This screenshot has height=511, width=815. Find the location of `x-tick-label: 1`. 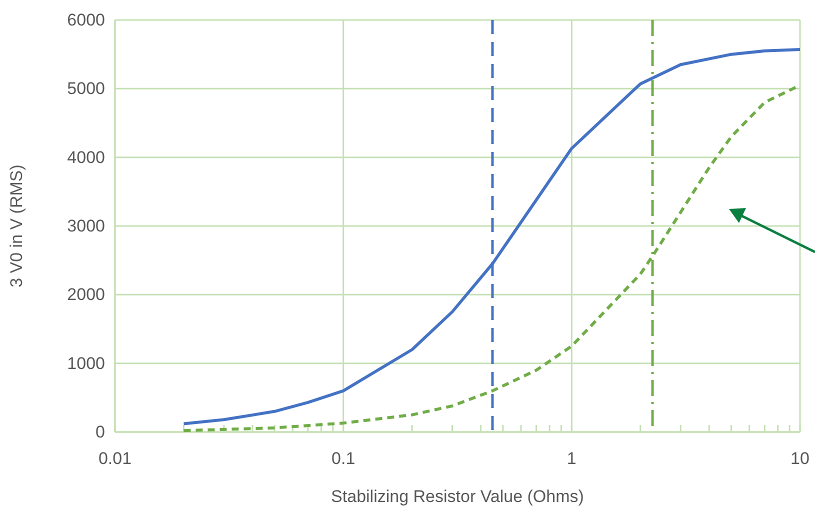

x-tick-label: 1 is located at coordinates (571, 458).